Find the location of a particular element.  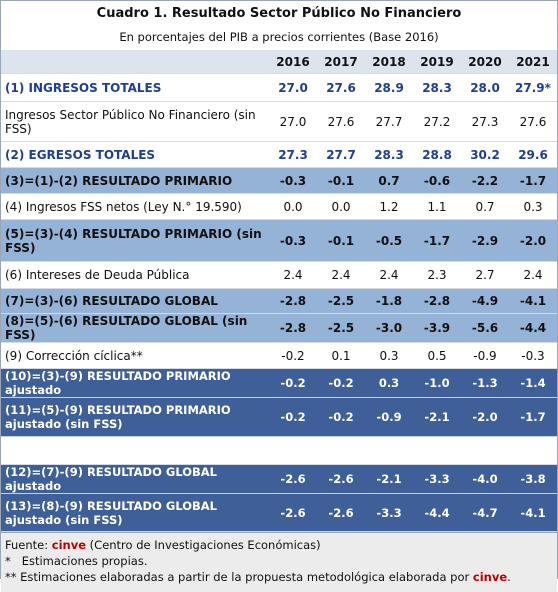

row-label: (2) EGRESOS TOTALES is located at coordinates (135, 154).